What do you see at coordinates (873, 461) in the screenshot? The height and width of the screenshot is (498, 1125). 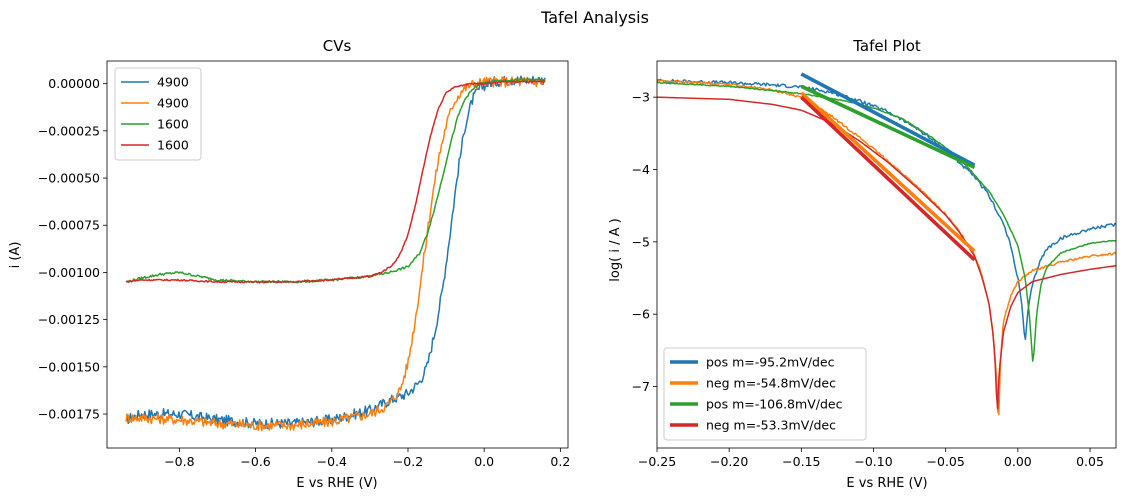 I see `x-tick-label: −0.10` at bounding box center [873, 461].